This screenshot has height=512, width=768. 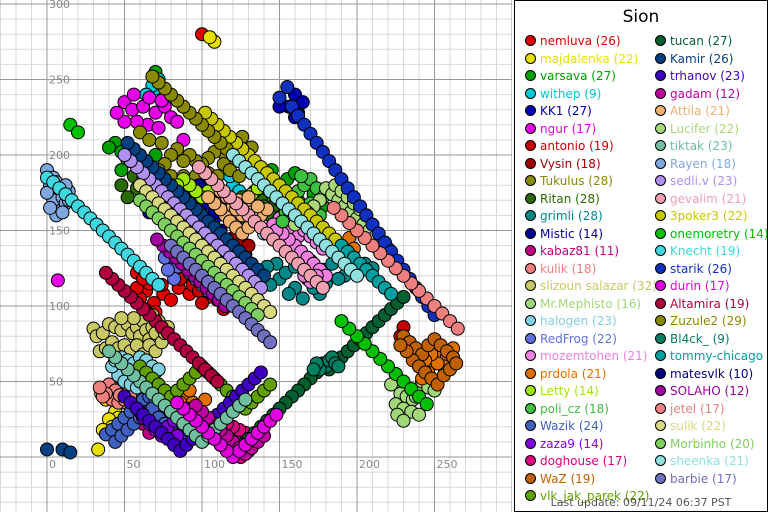 I want to click on legend-item: matesvlk (10), so click(x=704, y=375).